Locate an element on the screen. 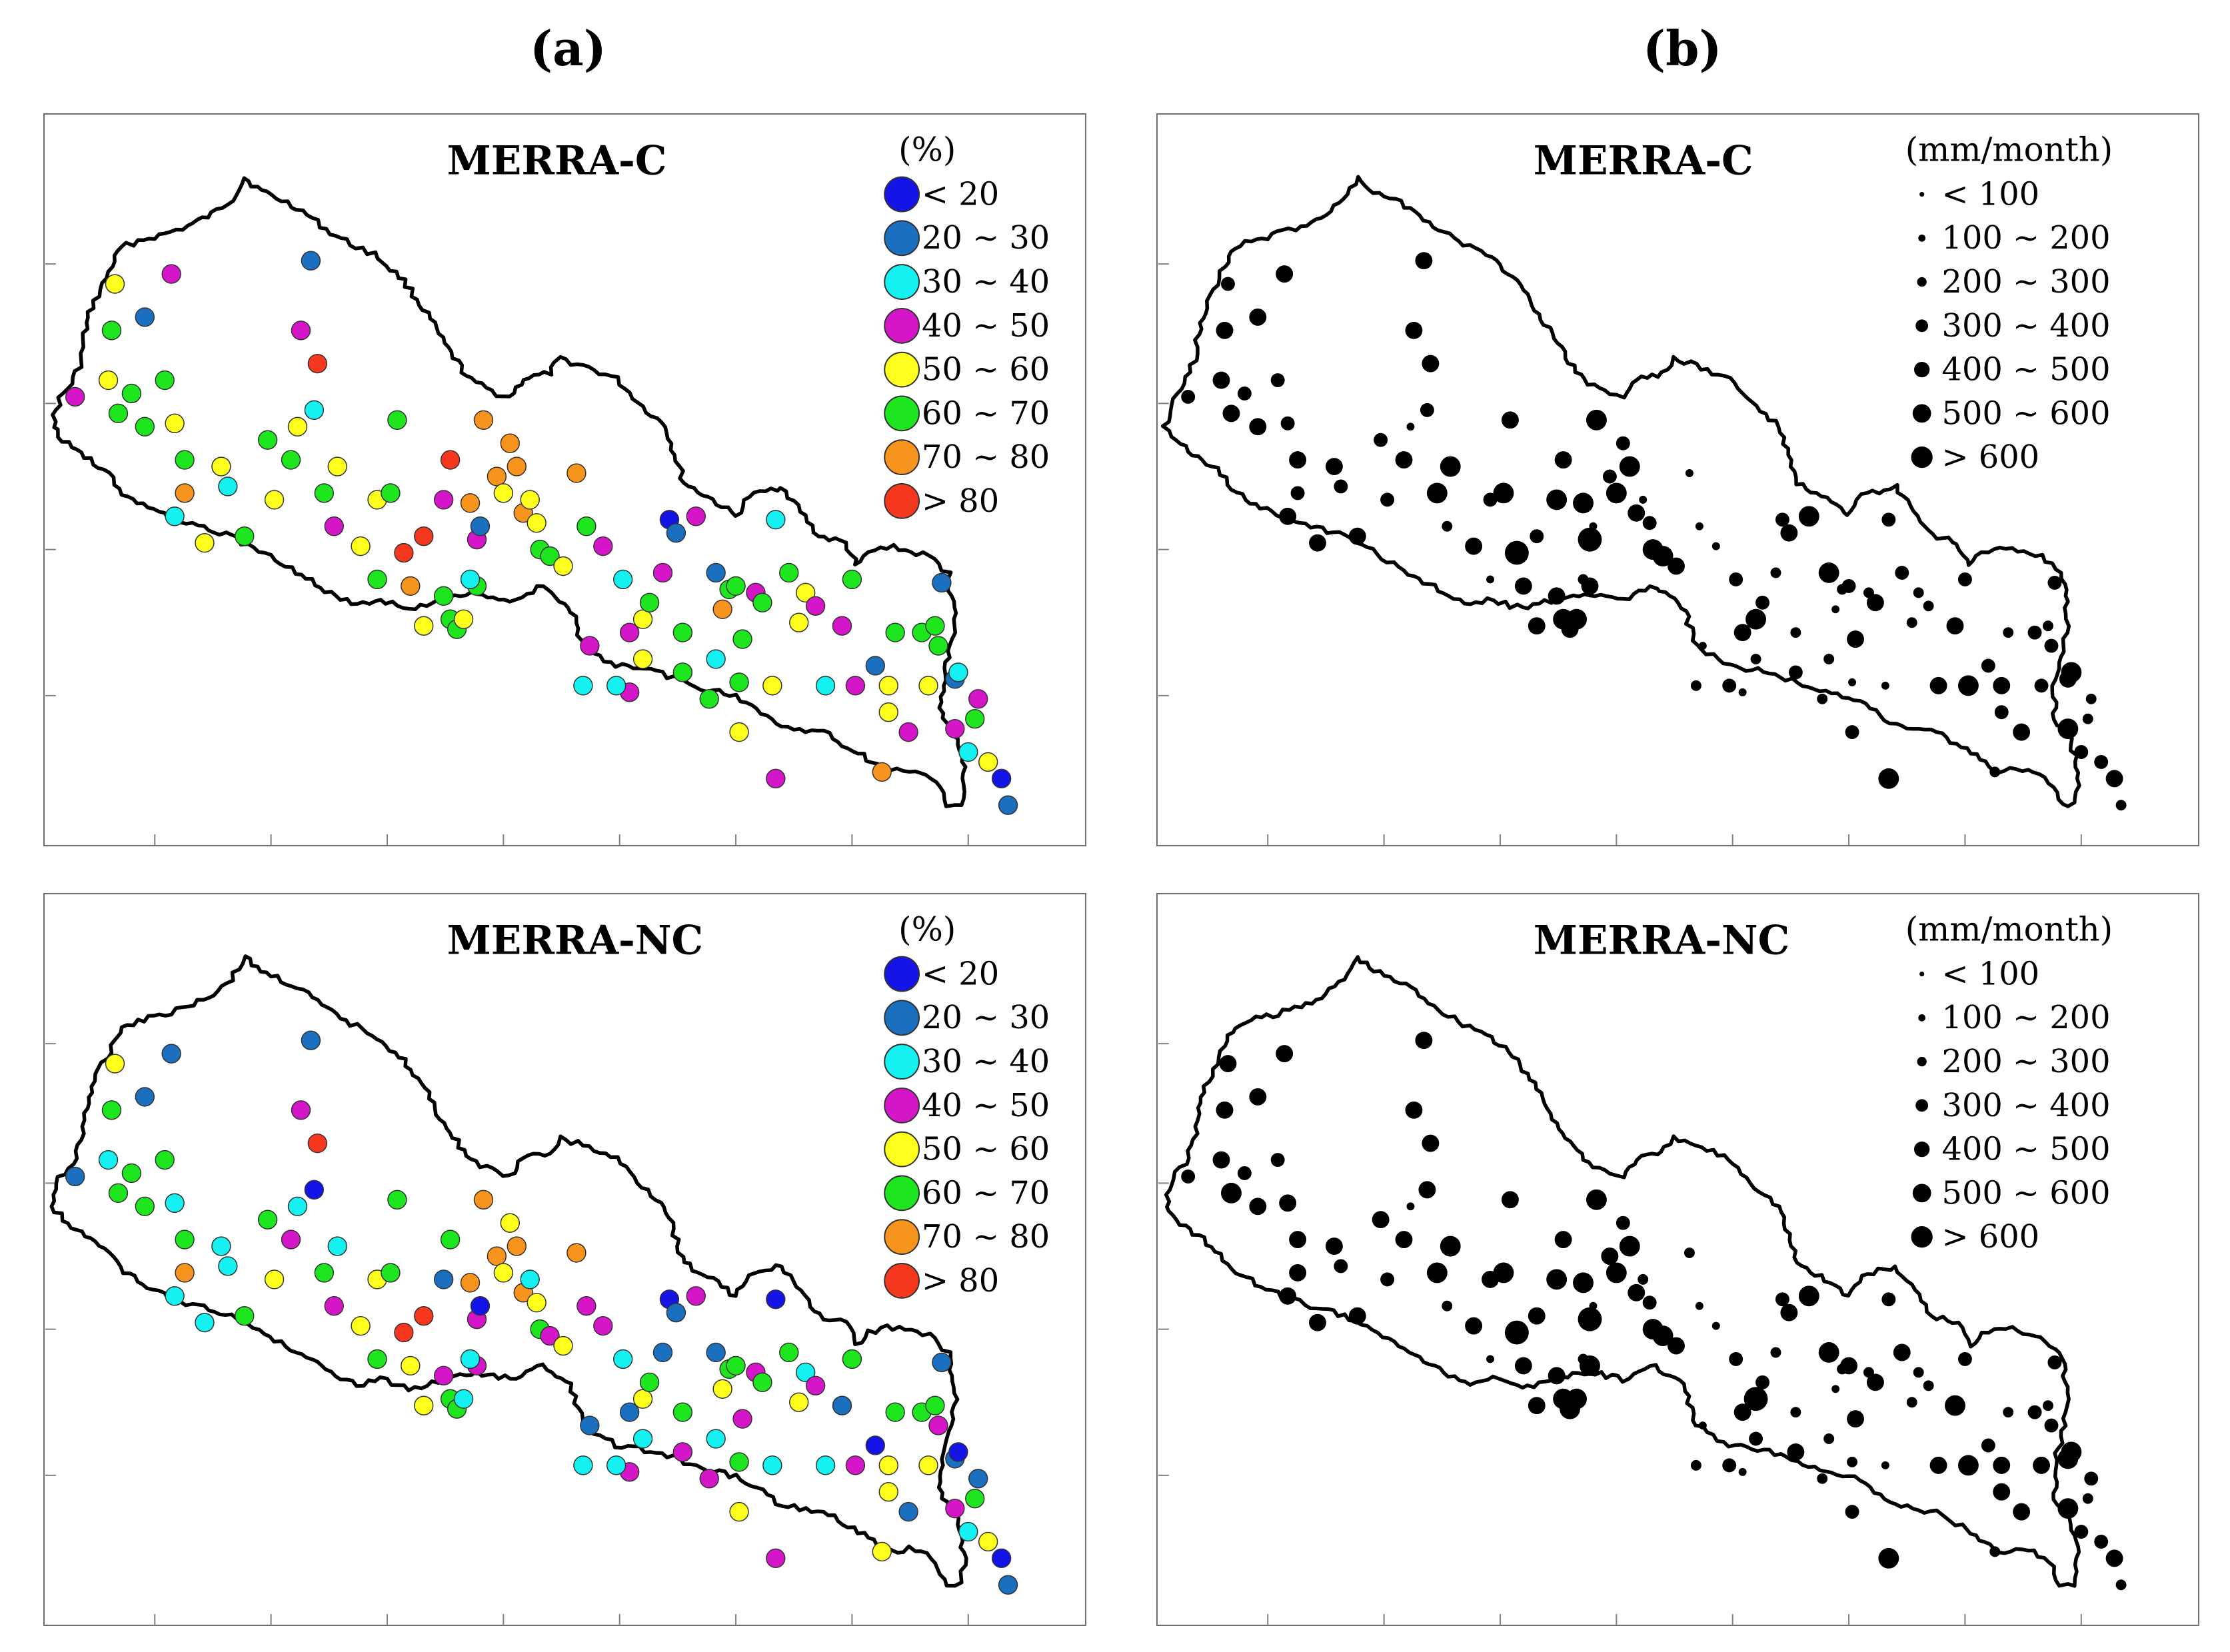  legend-label: < 100 is located at coordinates (1991, 195).